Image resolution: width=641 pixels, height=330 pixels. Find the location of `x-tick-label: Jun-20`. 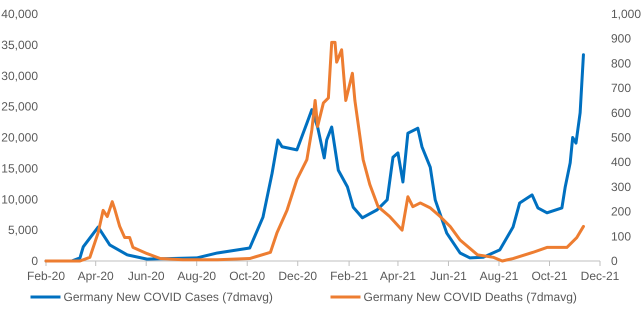

x-tick-label: Jun-20 is located at coordinates (146, 276).